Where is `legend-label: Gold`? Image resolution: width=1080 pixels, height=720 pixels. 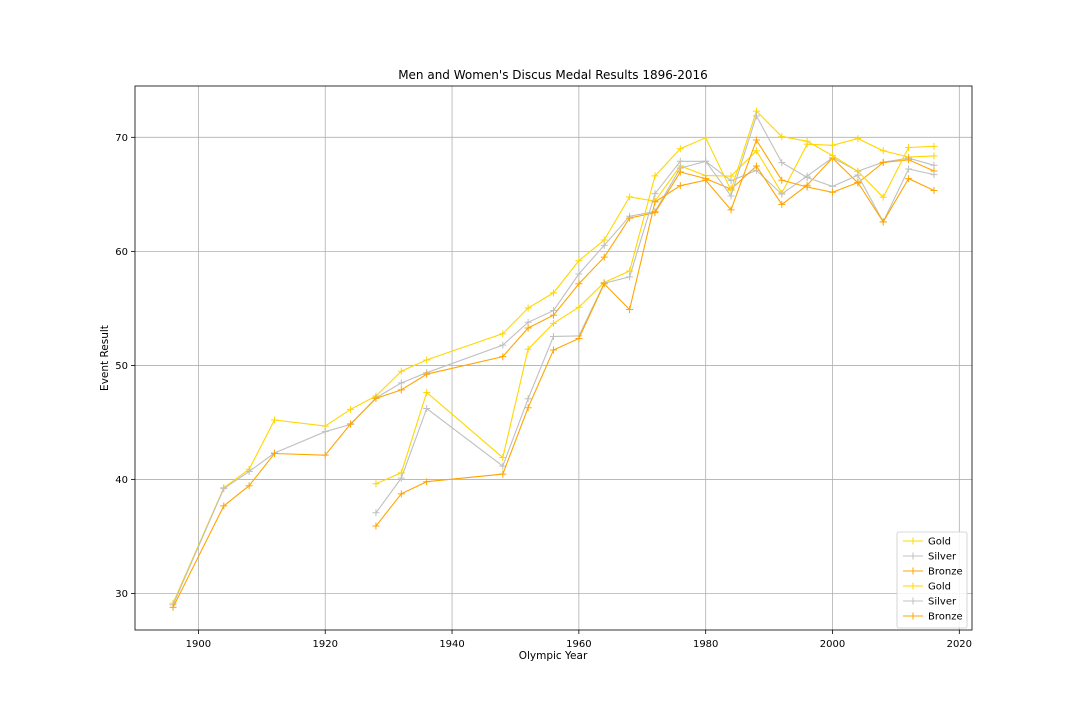 legend-label: Gold is located at coordinates (939, 542).